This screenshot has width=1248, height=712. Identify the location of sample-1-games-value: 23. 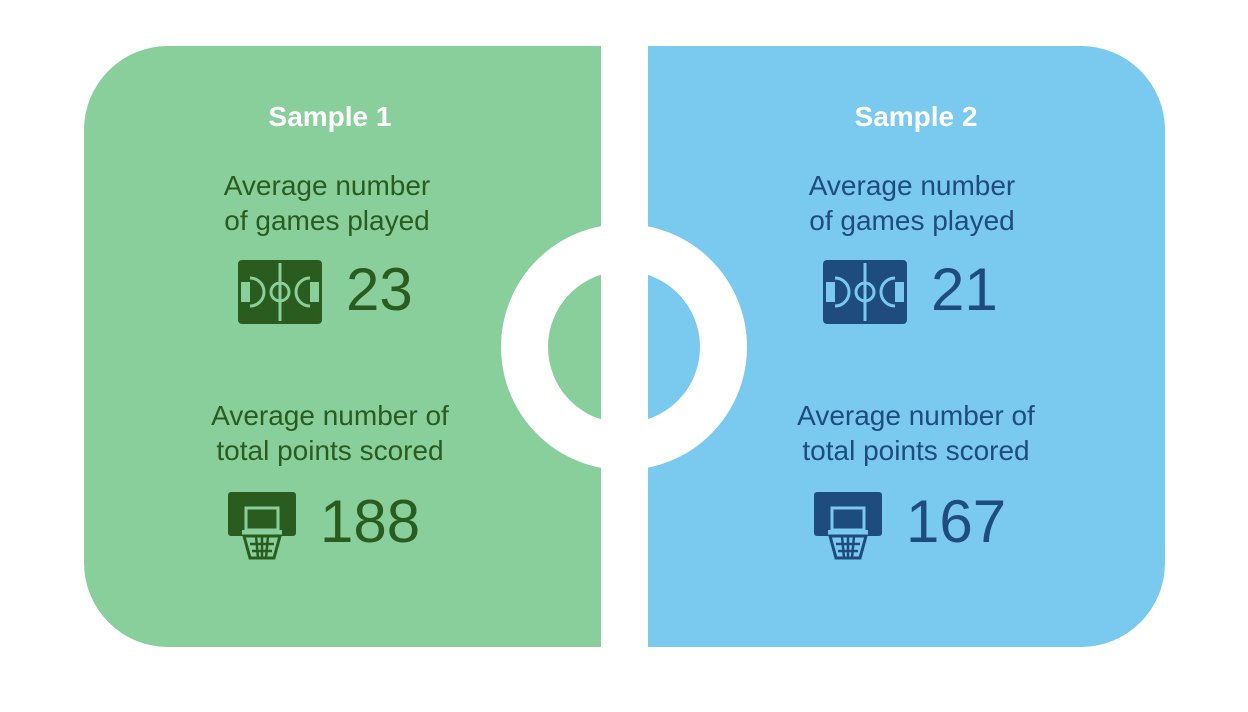
(379, 289).